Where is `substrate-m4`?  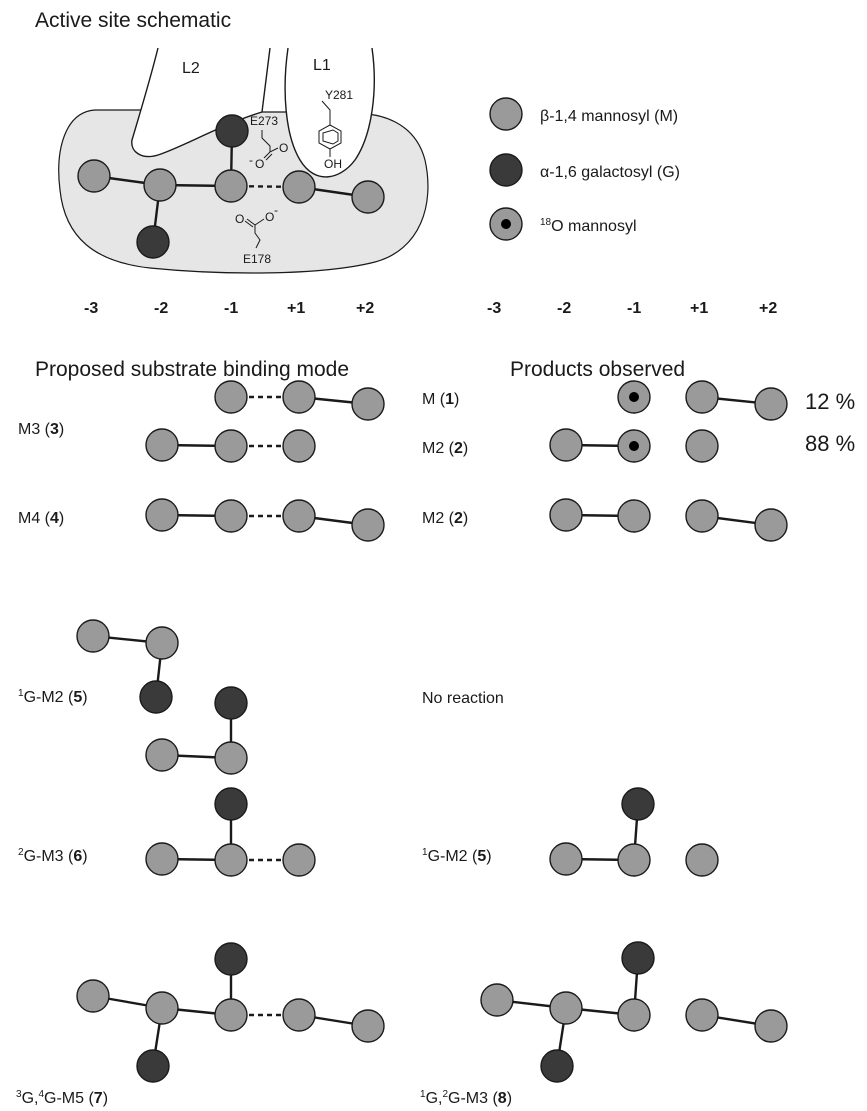 substrate-m4 is located at coordinates (265, 520).